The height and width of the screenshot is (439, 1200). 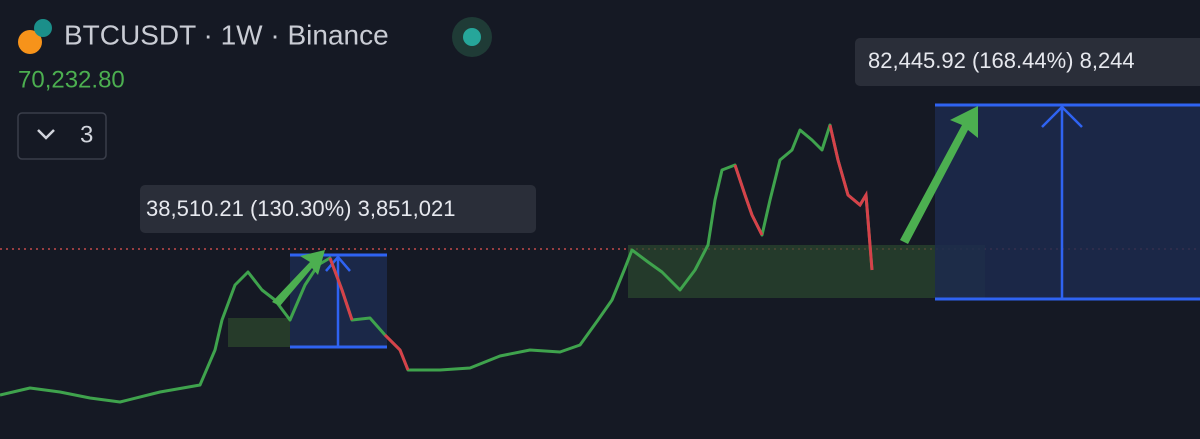 What do you see at coordinates (86, 134) in the screenshot?
I see `indicator-count: 3` at bounding box center [86, 134].